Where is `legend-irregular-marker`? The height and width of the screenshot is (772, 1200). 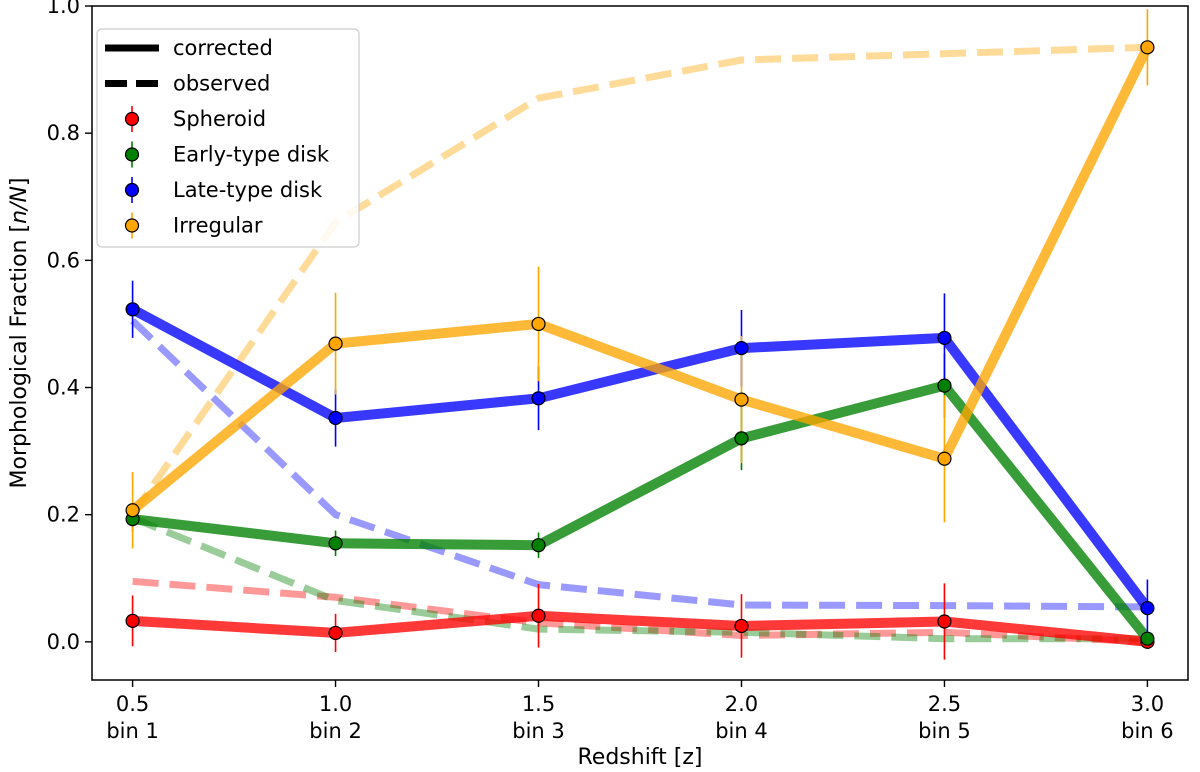
legend-irregular-marker is located at coordinates (132, 225).